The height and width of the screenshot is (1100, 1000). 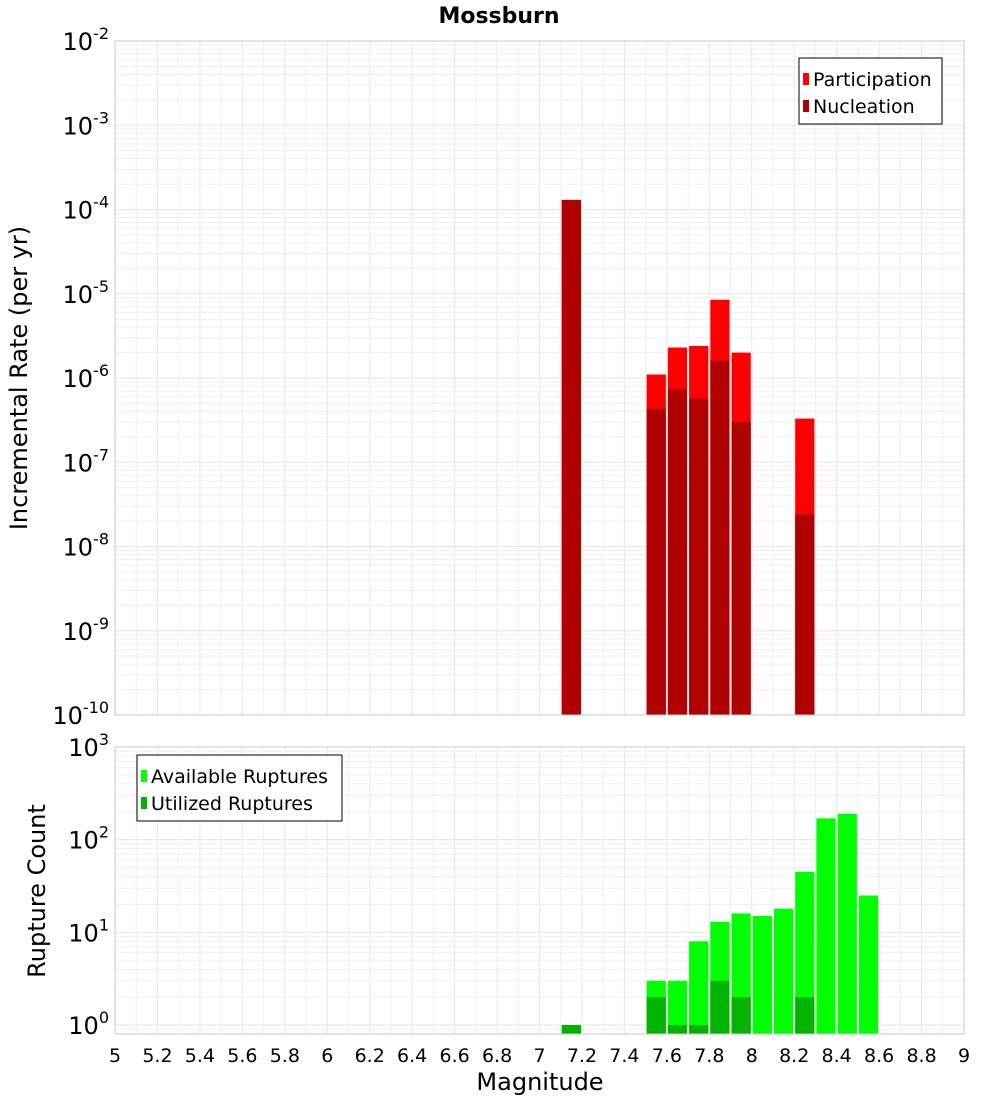 What do you see at coordinates (498, 16) in the screenshot?
I see `chart-title: Mossburn` at bounding box center [498, 16].